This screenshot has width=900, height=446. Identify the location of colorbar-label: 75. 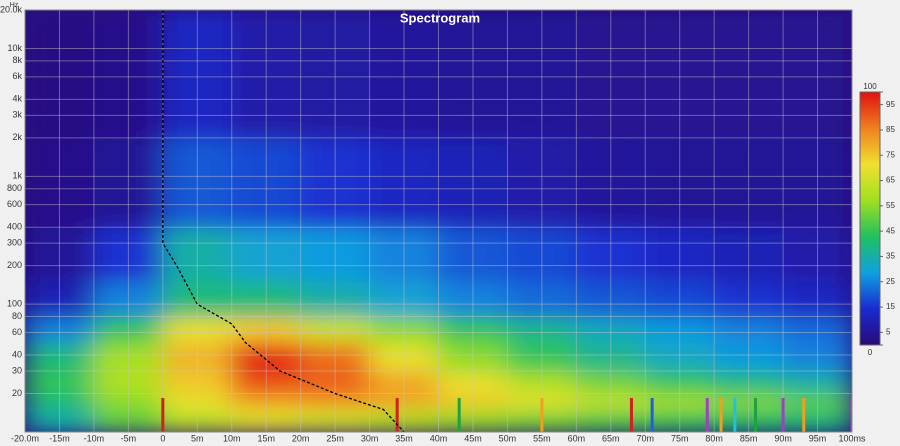
(890, 154).